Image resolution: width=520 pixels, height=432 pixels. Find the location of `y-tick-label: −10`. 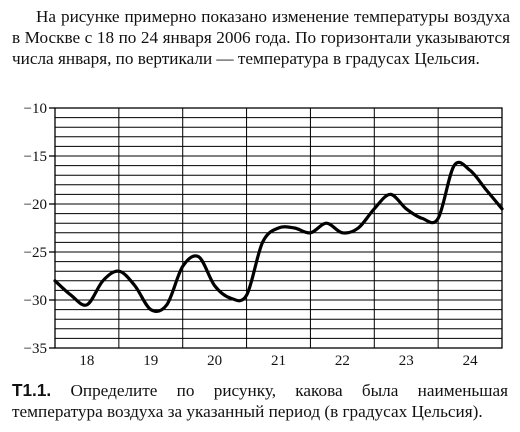

y-tick-label: −10 is located at coordinates (35, 109).